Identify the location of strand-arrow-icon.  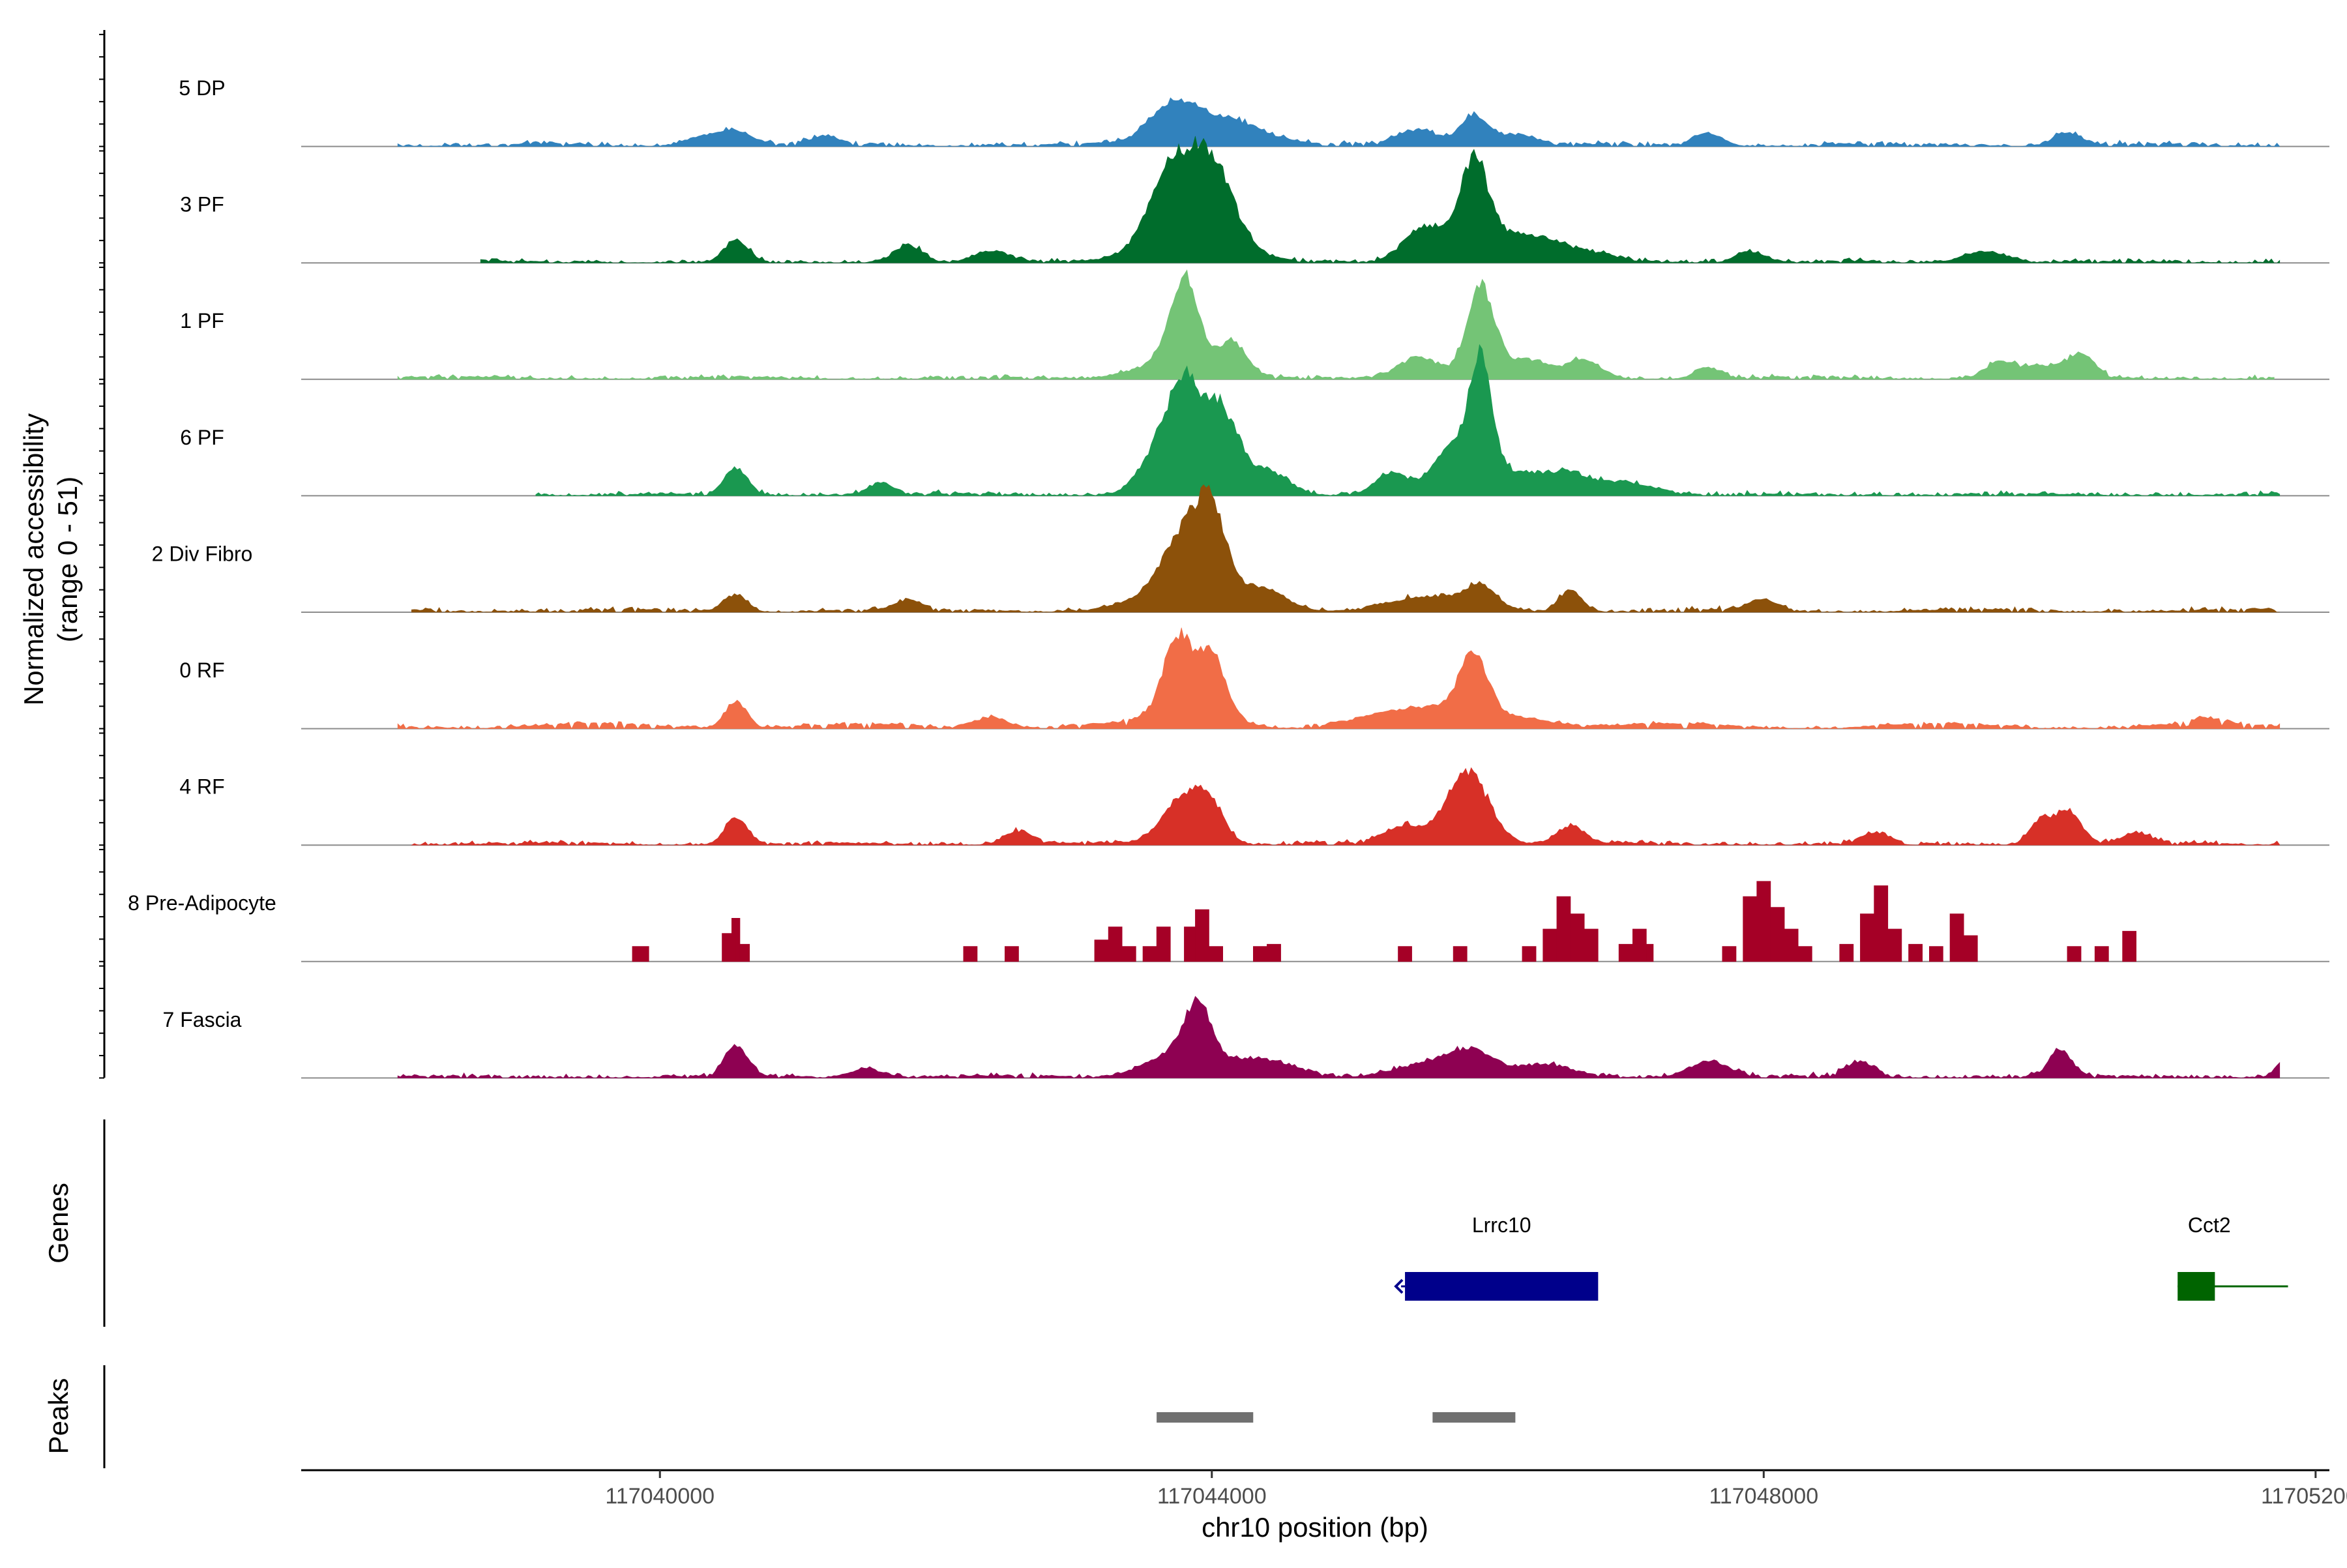
(1399, 1287).